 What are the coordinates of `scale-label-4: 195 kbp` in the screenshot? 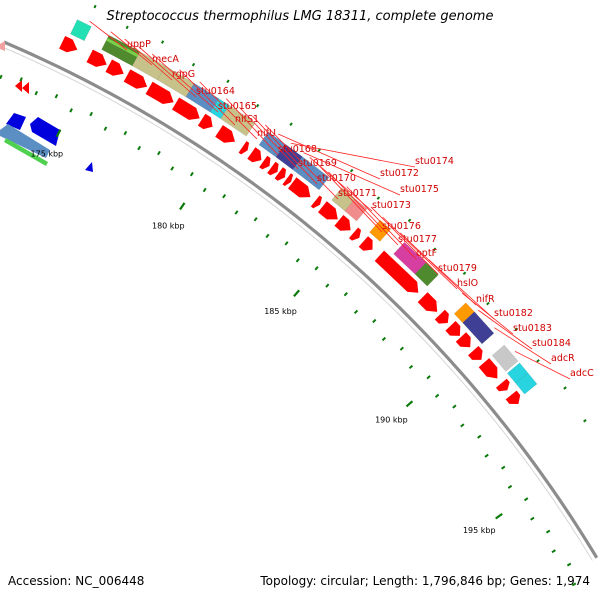 It's located at (479, 530).